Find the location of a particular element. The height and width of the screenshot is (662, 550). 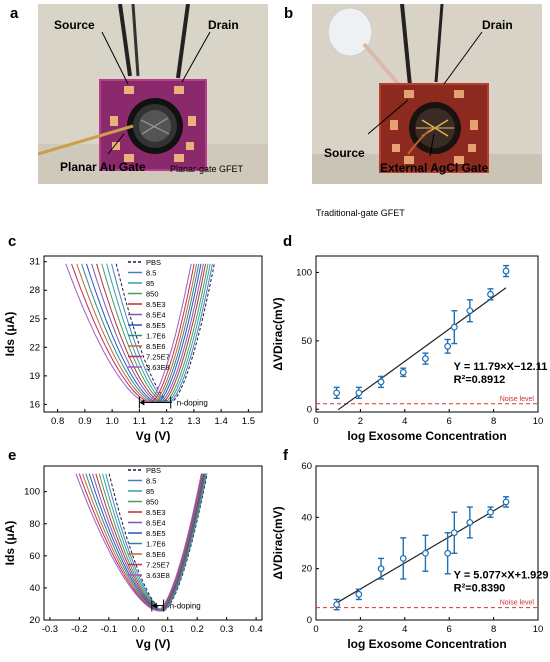

y-tick-label: 22 is located at coordinates (34, 347).